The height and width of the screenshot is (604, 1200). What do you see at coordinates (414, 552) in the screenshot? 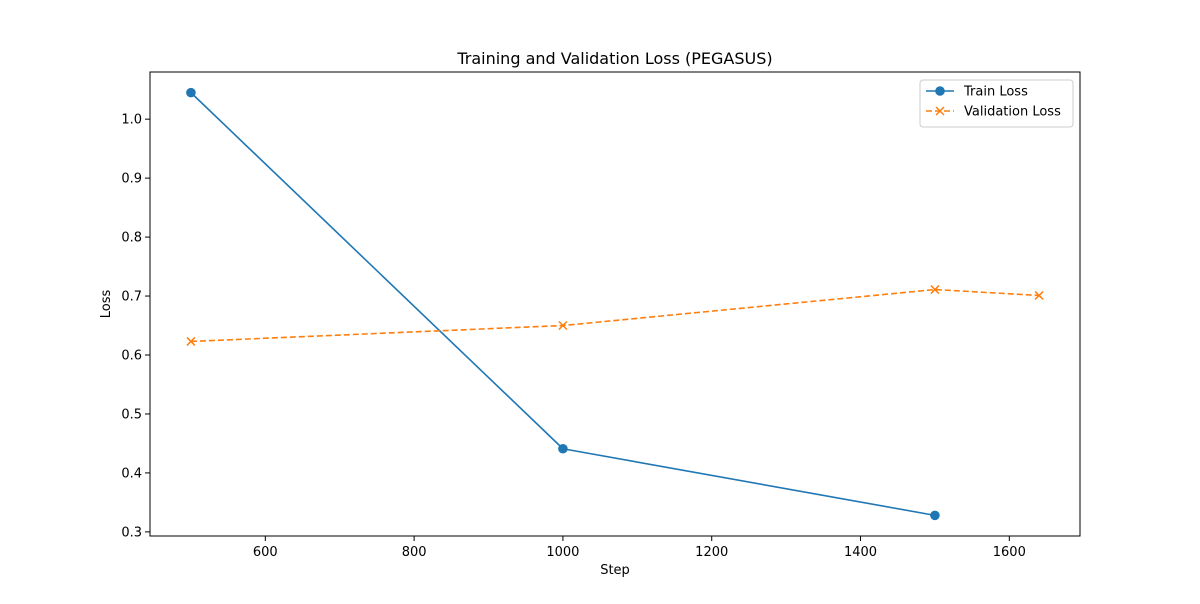
I see `x-tick-label: 800` at bounding box center [414, 552].